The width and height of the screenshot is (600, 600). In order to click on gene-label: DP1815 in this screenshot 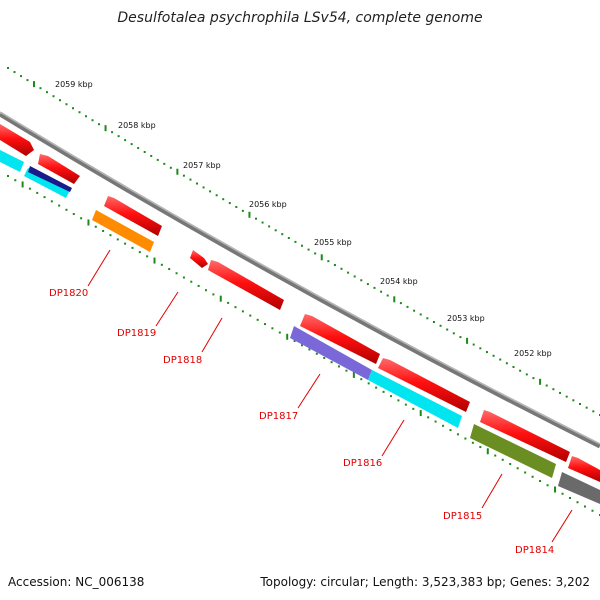, I will do `click(462, 516)`.